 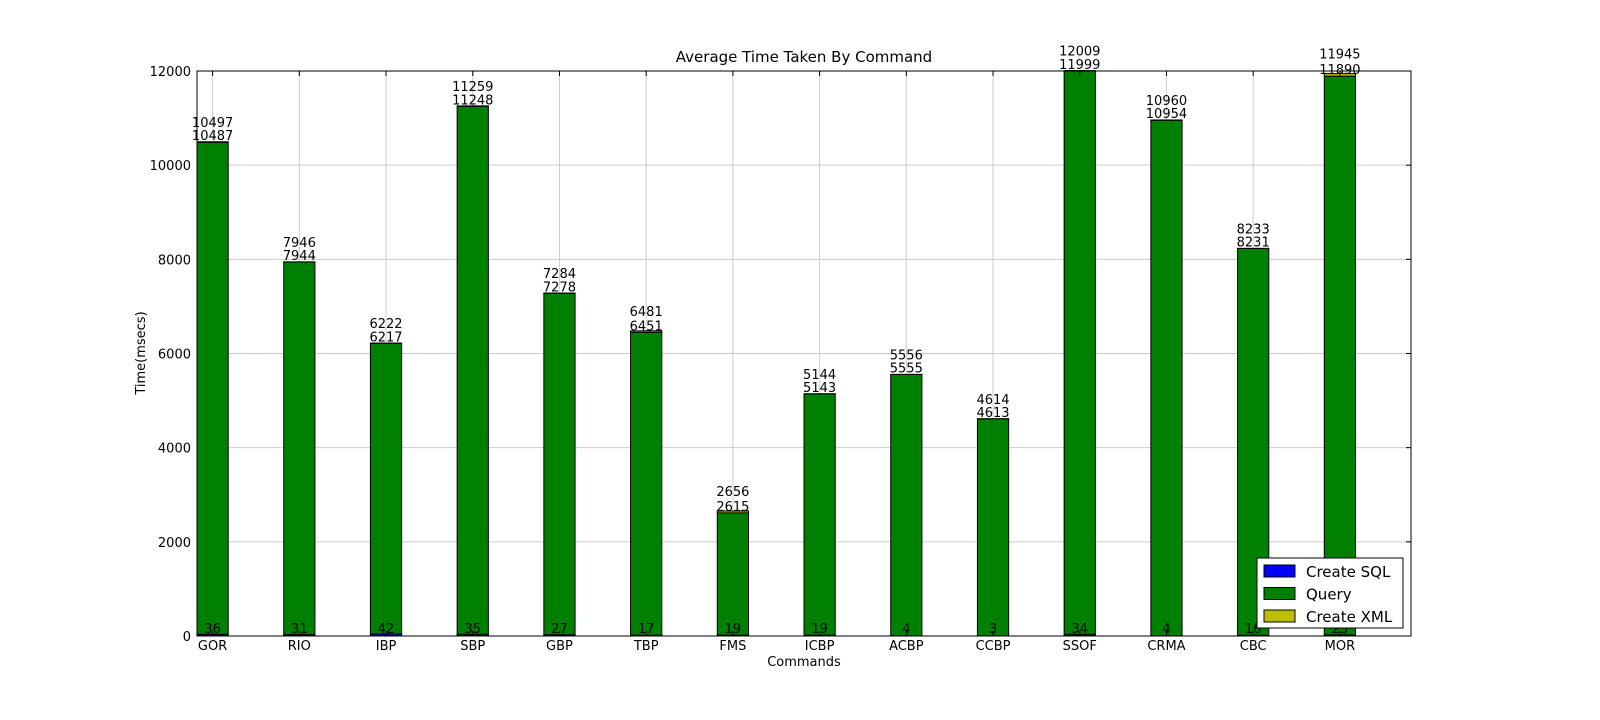 What do you see at coordinates (1253, 229) in the screenshot?
I see `total-label: 8233` at bounding box center [1253, 229].